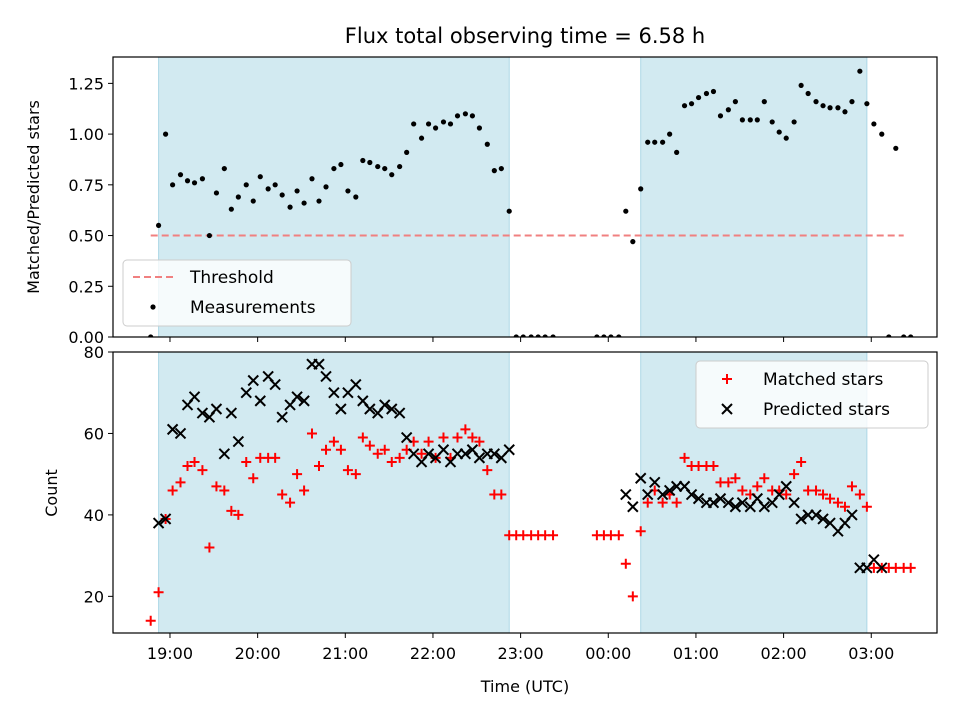  I want to click on top-y-tick-label: 0.00, so click(86, 337).